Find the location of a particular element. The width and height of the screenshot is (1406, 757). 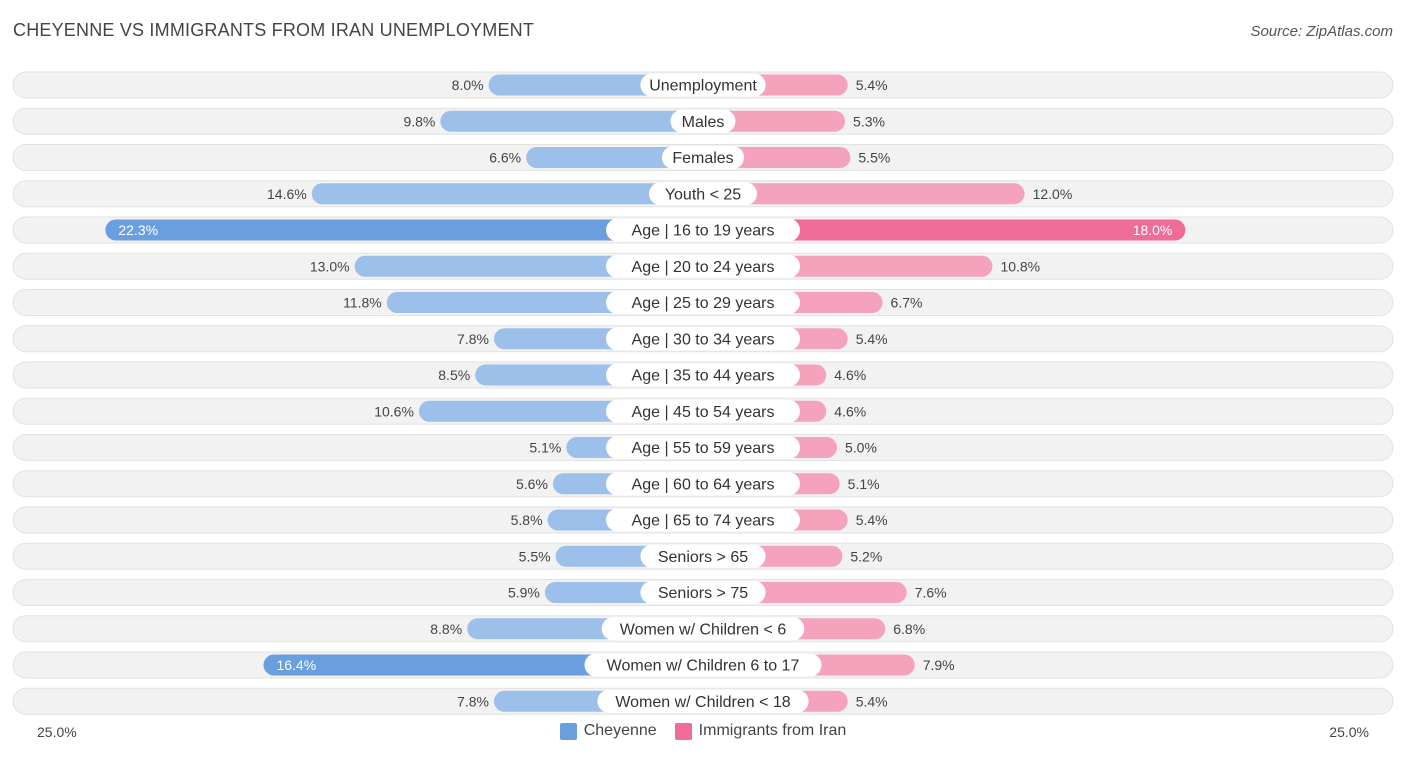

value-label-cheyenne: 8.8% is located at coordinates (446, 629).